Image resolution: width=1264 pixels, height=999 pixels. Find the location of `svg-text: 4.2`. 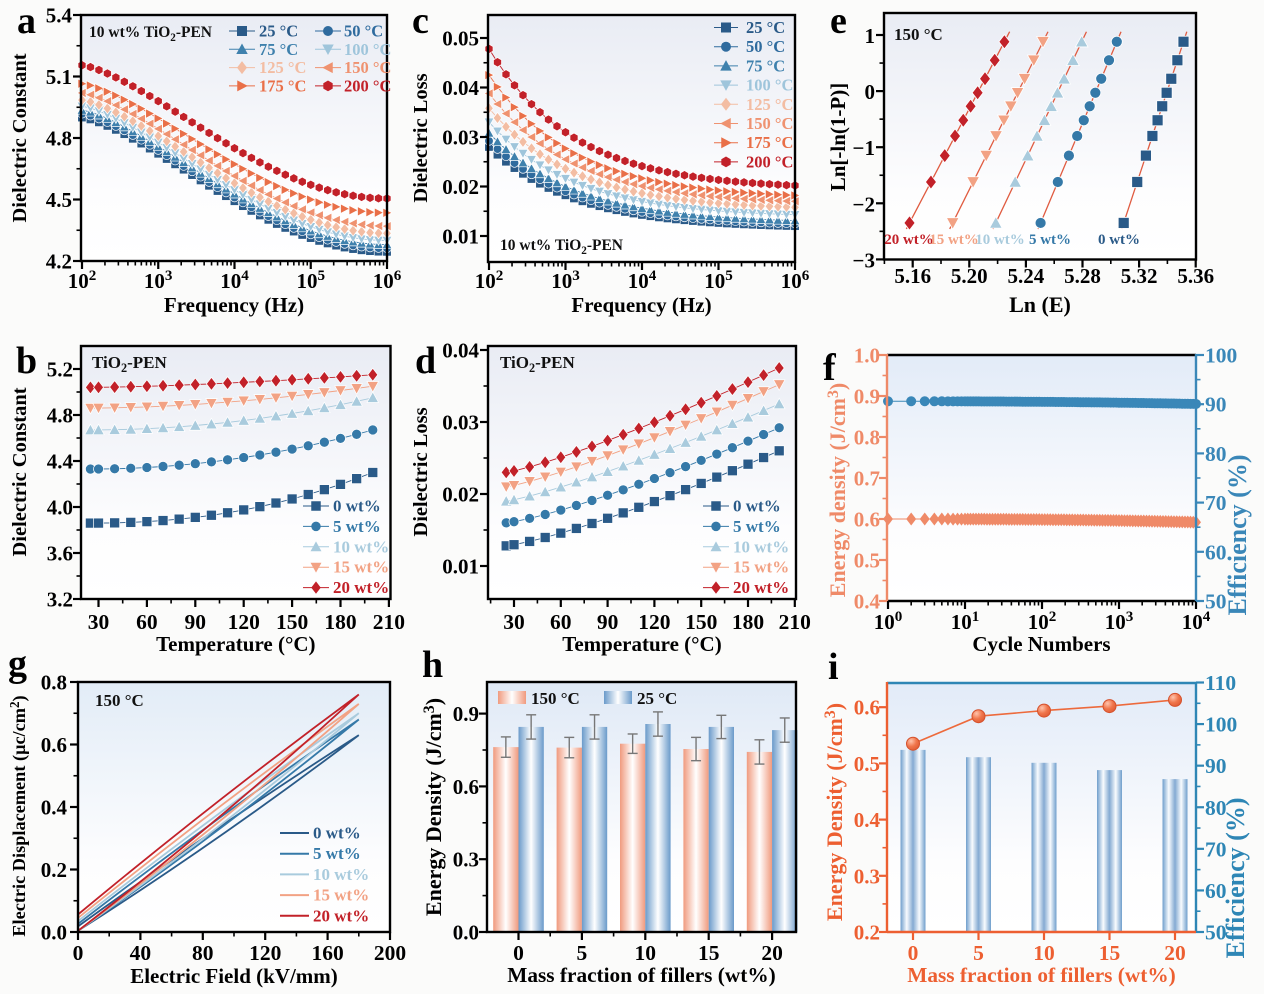

svg-text: 4.2 is located at coordinates (59, 262).